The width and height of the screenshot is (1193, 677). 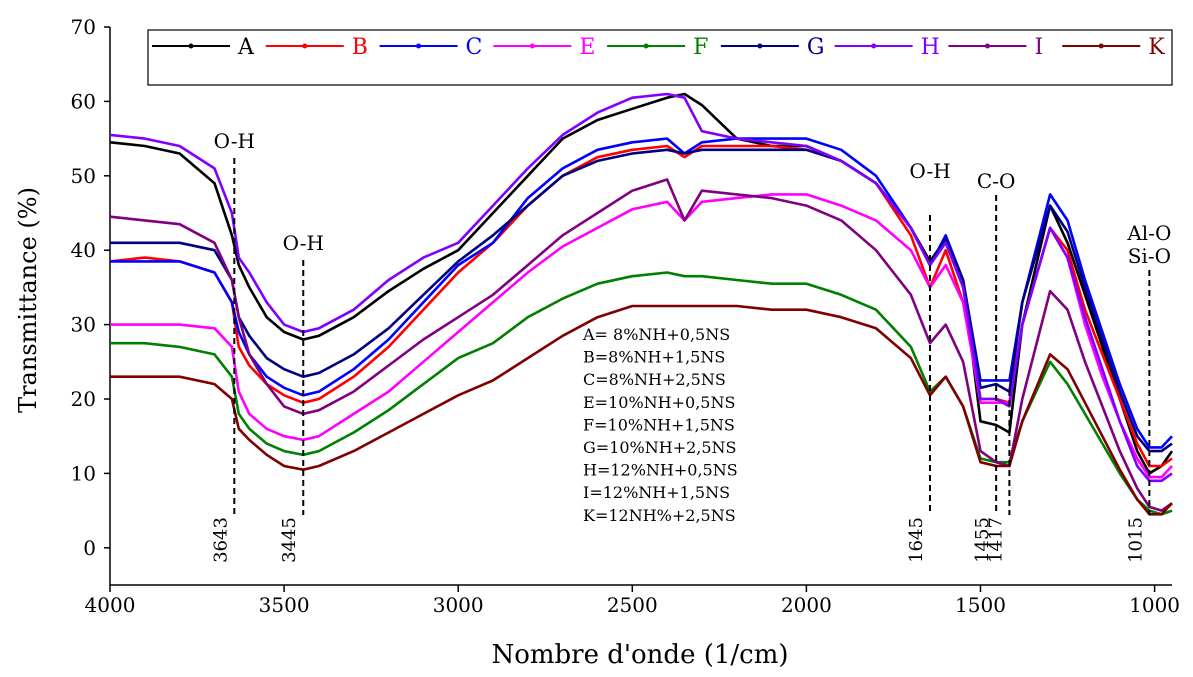 I want to click on x-axis-title: Nombre d'onde (1/cm), so click(x=639, y=655).